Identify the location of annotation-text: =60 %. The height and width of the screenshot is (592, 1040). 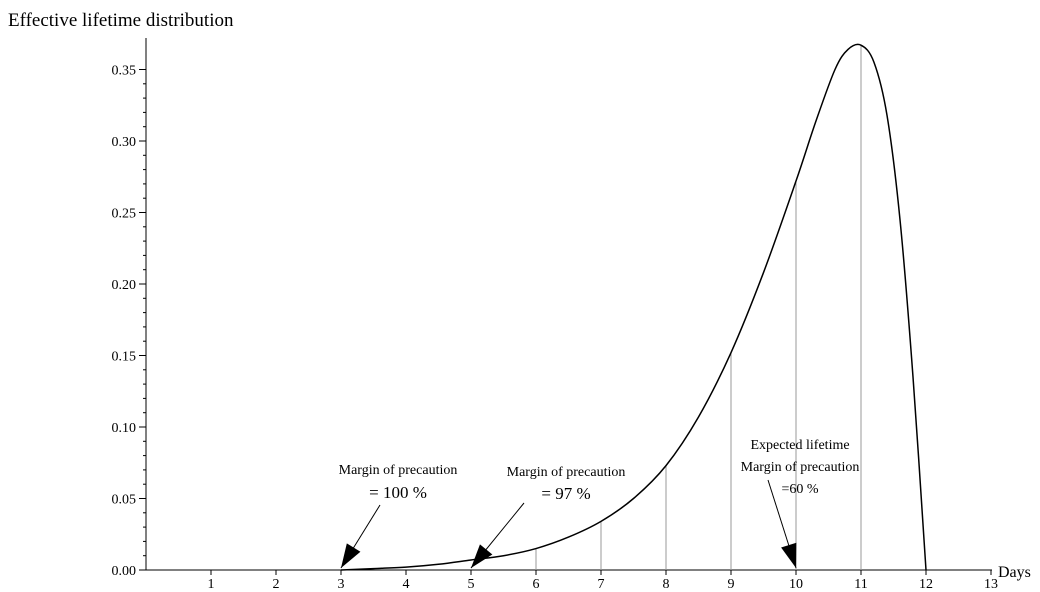
(799, 489).